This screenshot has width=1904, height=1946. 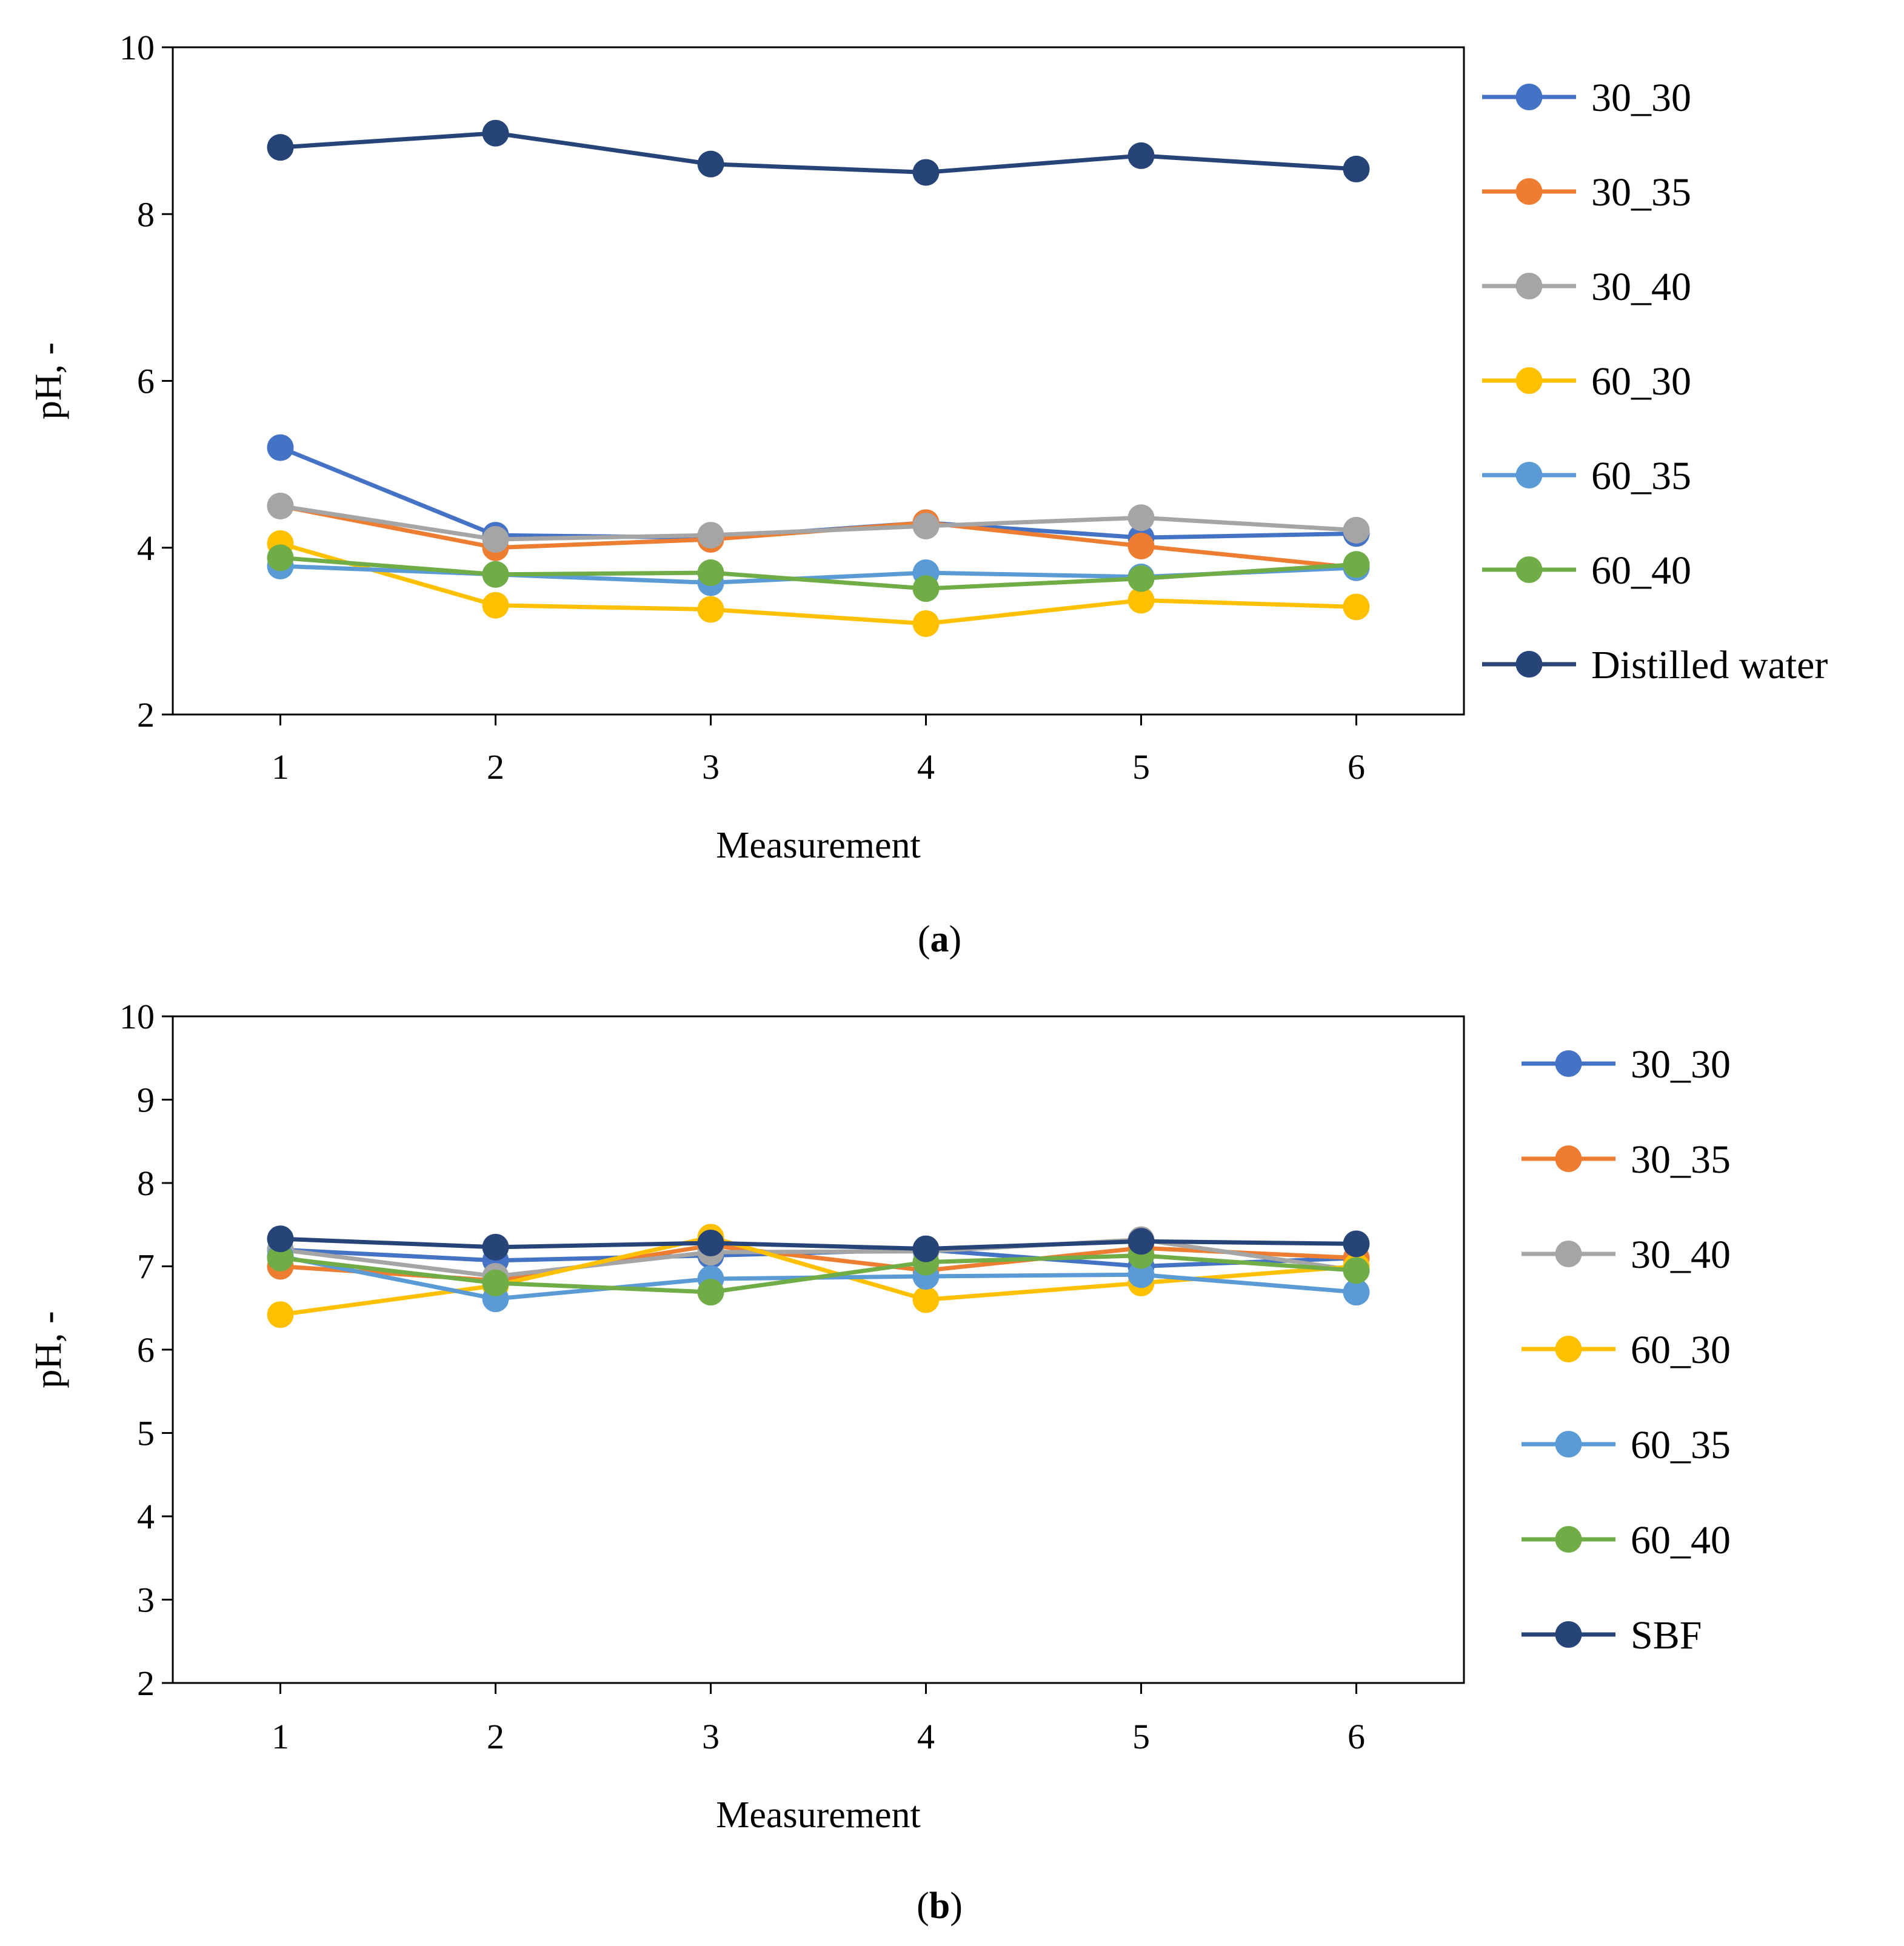 I want to click on caption-label: b, so click(x=939, y=1906).